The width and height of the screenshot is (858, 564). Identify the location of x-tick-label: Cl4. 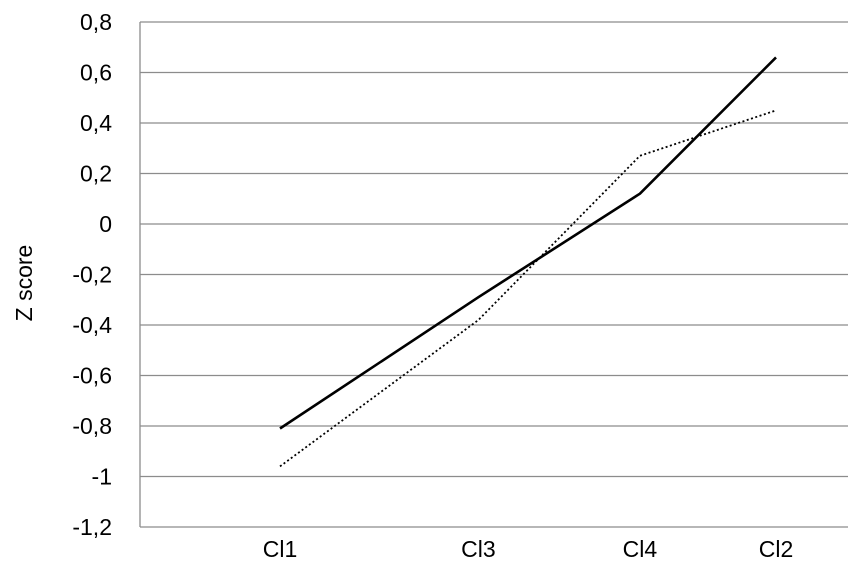
(640, 549).